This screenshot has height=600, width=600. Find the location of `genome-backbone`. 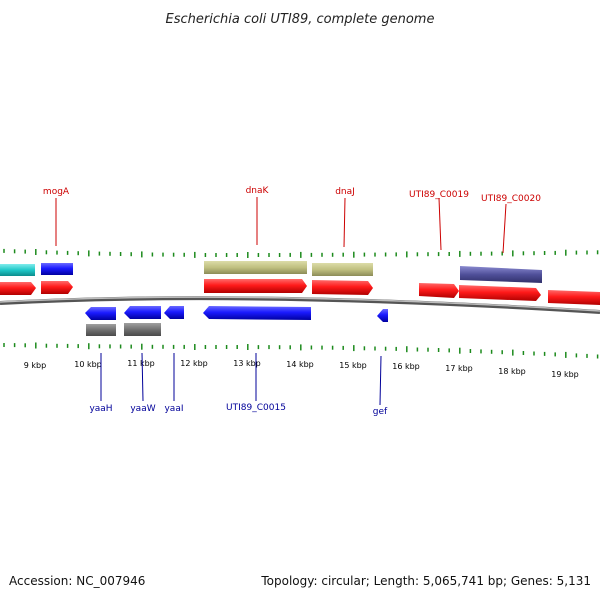

genome-backbone is located at coordinates (300, 305).